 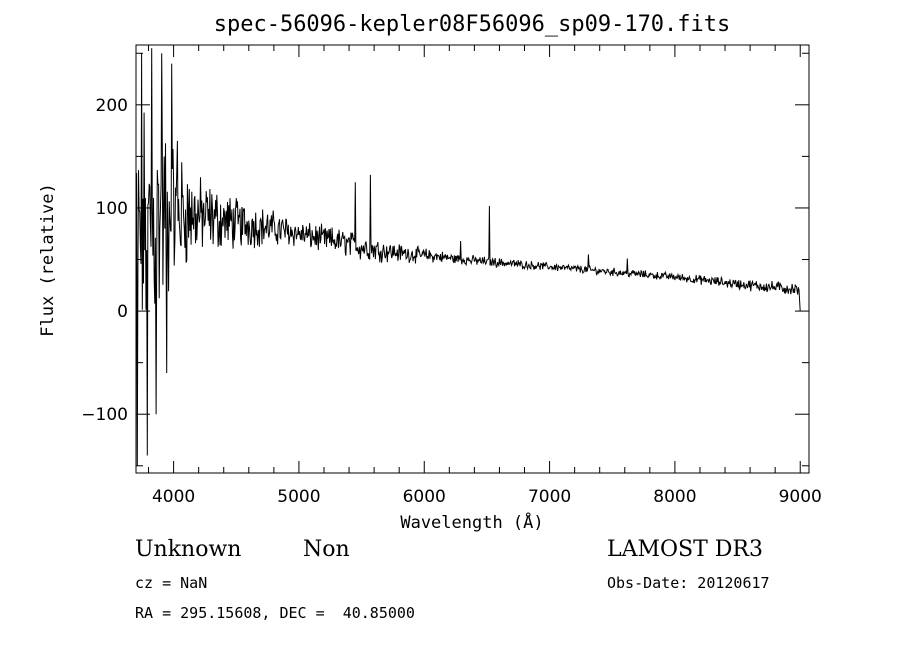 I want to click on y-tick-label: 200, so click(x=112, y=106).